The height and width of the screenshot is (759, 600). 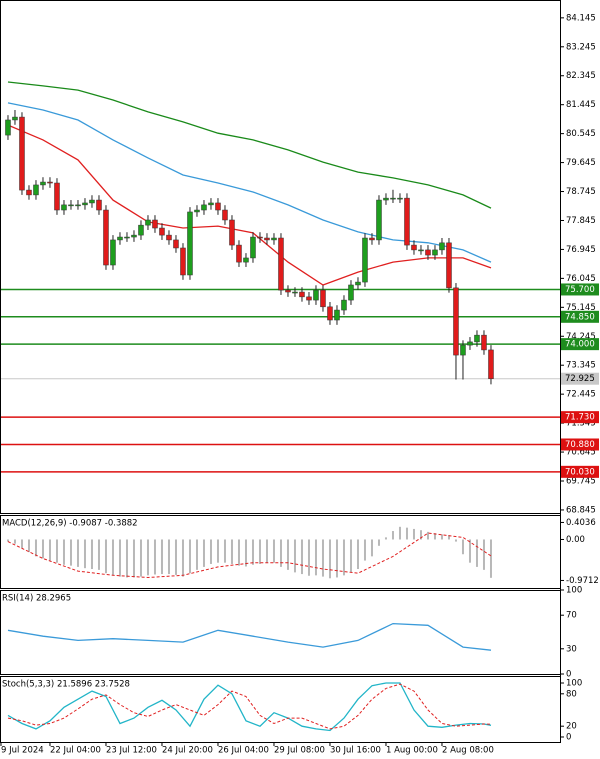 I want to click on y-tick-label: 82.345, so click(x=581, y=76).